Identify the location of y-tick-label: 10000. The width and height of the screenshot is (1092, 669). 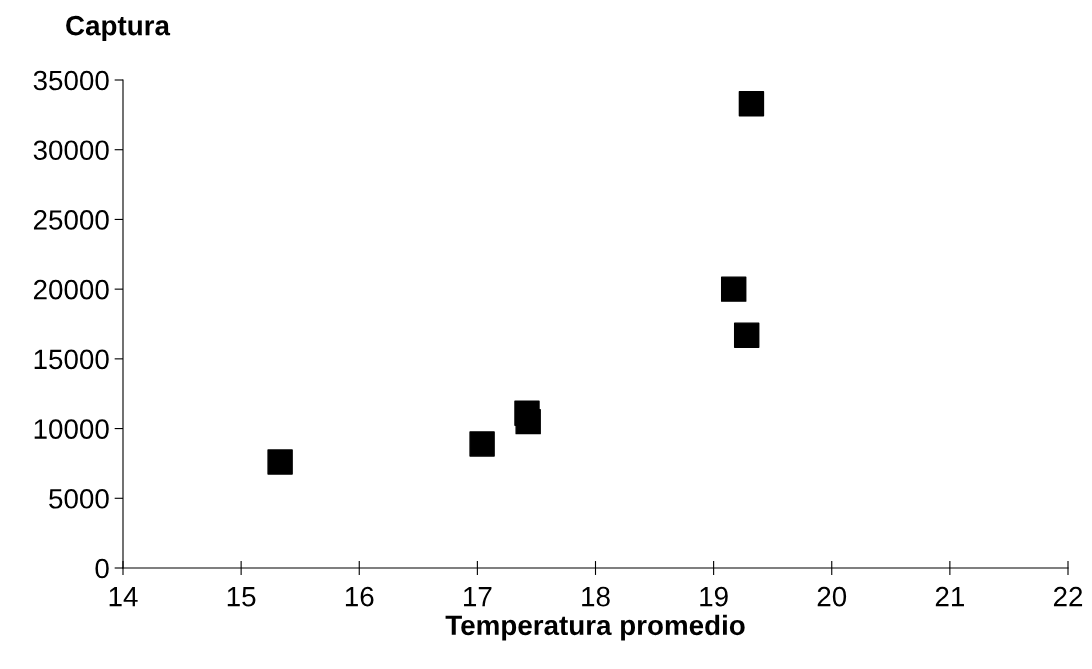
(71, 429).